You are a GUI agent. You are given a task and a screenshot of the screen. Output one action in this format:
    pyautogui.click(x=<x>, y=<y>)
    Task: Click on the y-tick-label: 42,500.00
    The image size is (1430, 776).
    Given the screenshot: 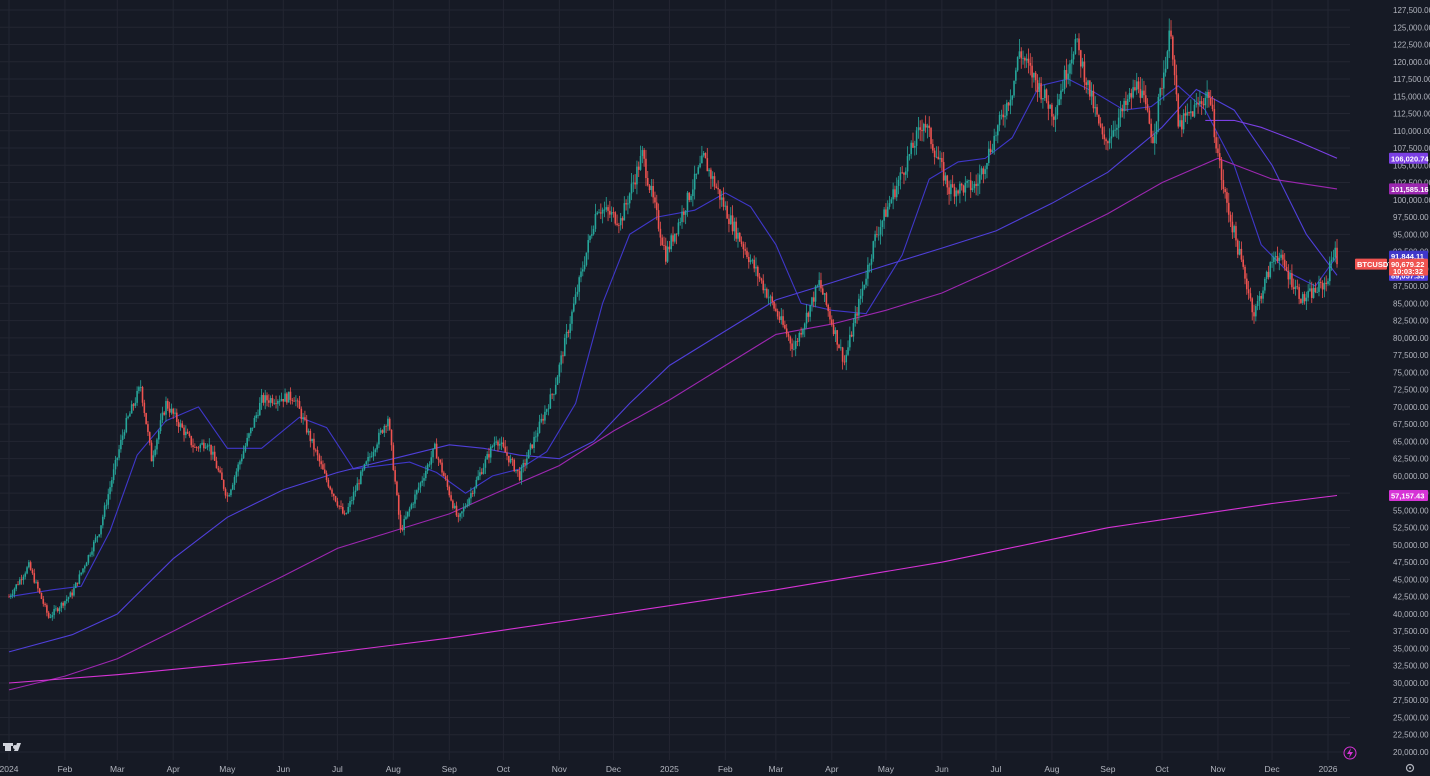 What is the action you would take?
    pyautogui.click(x=1411, y=597)
    